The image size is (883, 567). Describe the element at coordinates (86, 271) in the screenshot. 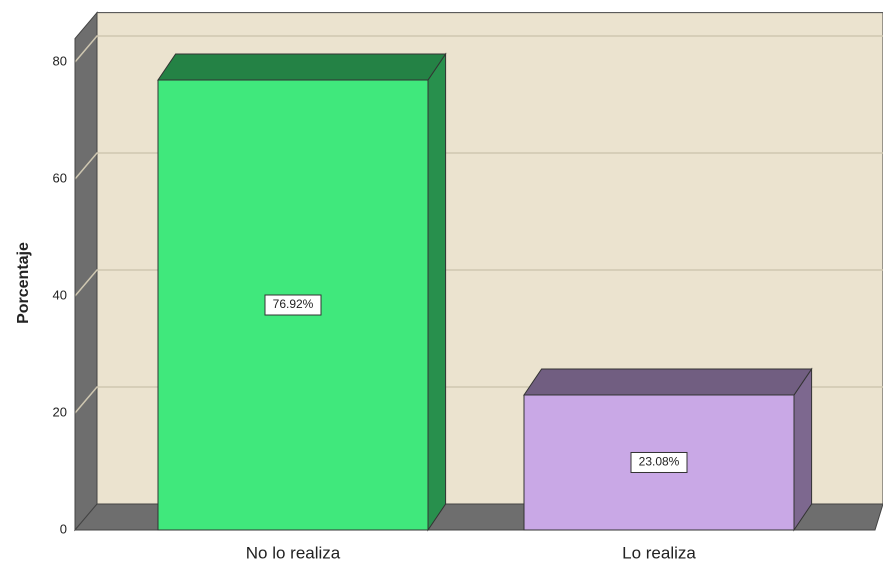

I see `side-wall` at that location.